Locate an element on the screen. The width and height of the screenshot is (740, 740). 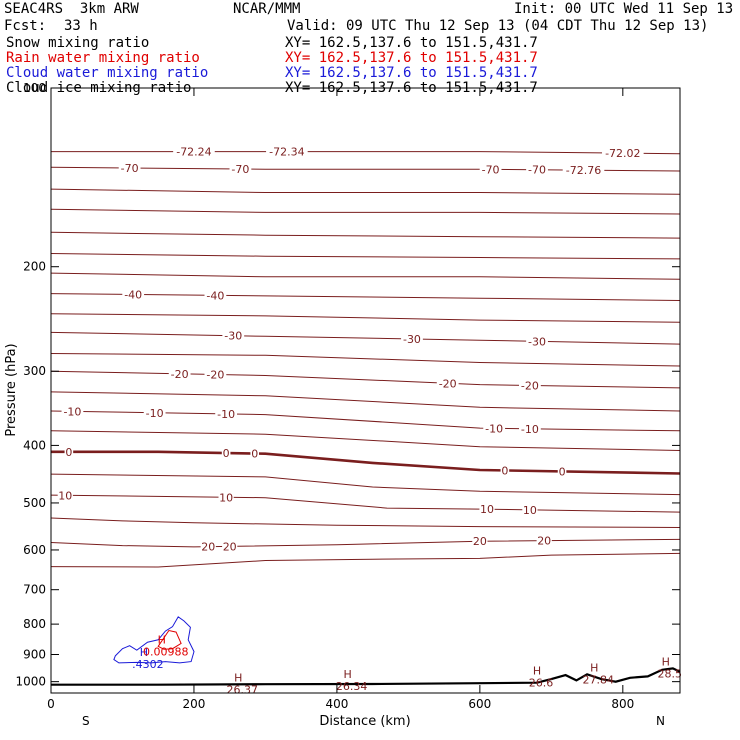
isotherm--15 is located at coordinates (365, 401).